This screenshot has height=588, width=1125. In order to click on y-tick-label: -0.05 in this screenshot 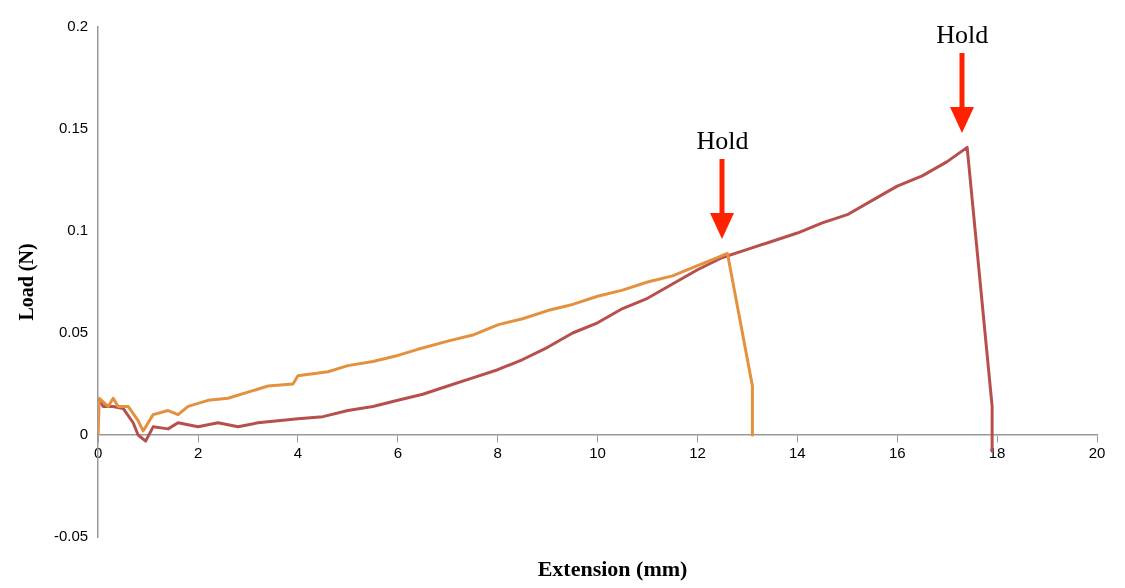, I will do `click(71, 536)`.